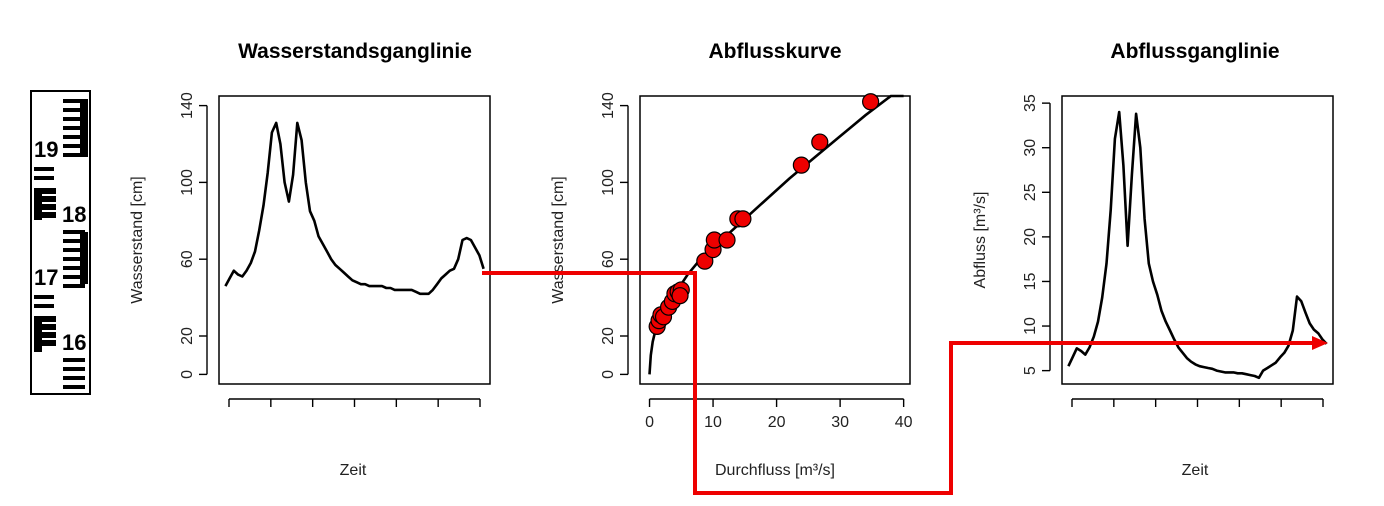 Image resolution: width=1384 pixels, height=506 pixels. What do you see at coordinates (980, 240) in the screenshot?
I see `y-axis-label-3: Abfluss [m³/s]` at bounding box center [980, 240].